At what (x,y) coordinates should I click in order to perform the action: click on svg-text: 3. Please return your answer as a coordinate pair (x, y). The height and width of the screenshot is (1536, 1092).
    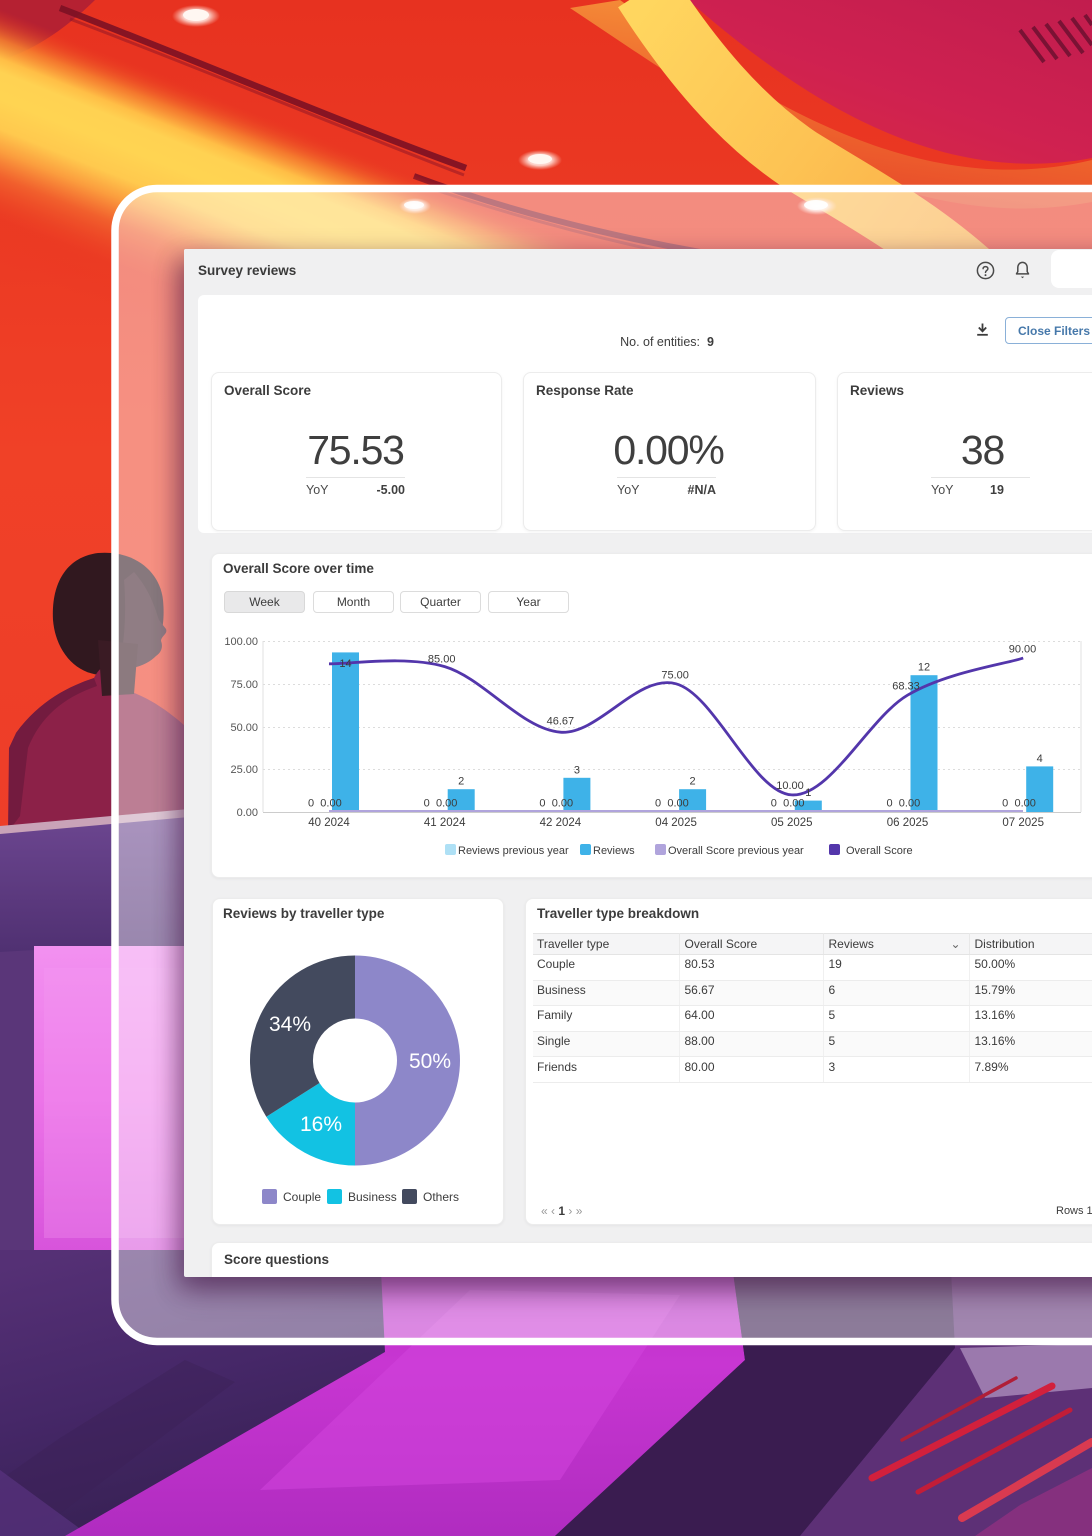
    Looking at the image, I should click on (577, 770).